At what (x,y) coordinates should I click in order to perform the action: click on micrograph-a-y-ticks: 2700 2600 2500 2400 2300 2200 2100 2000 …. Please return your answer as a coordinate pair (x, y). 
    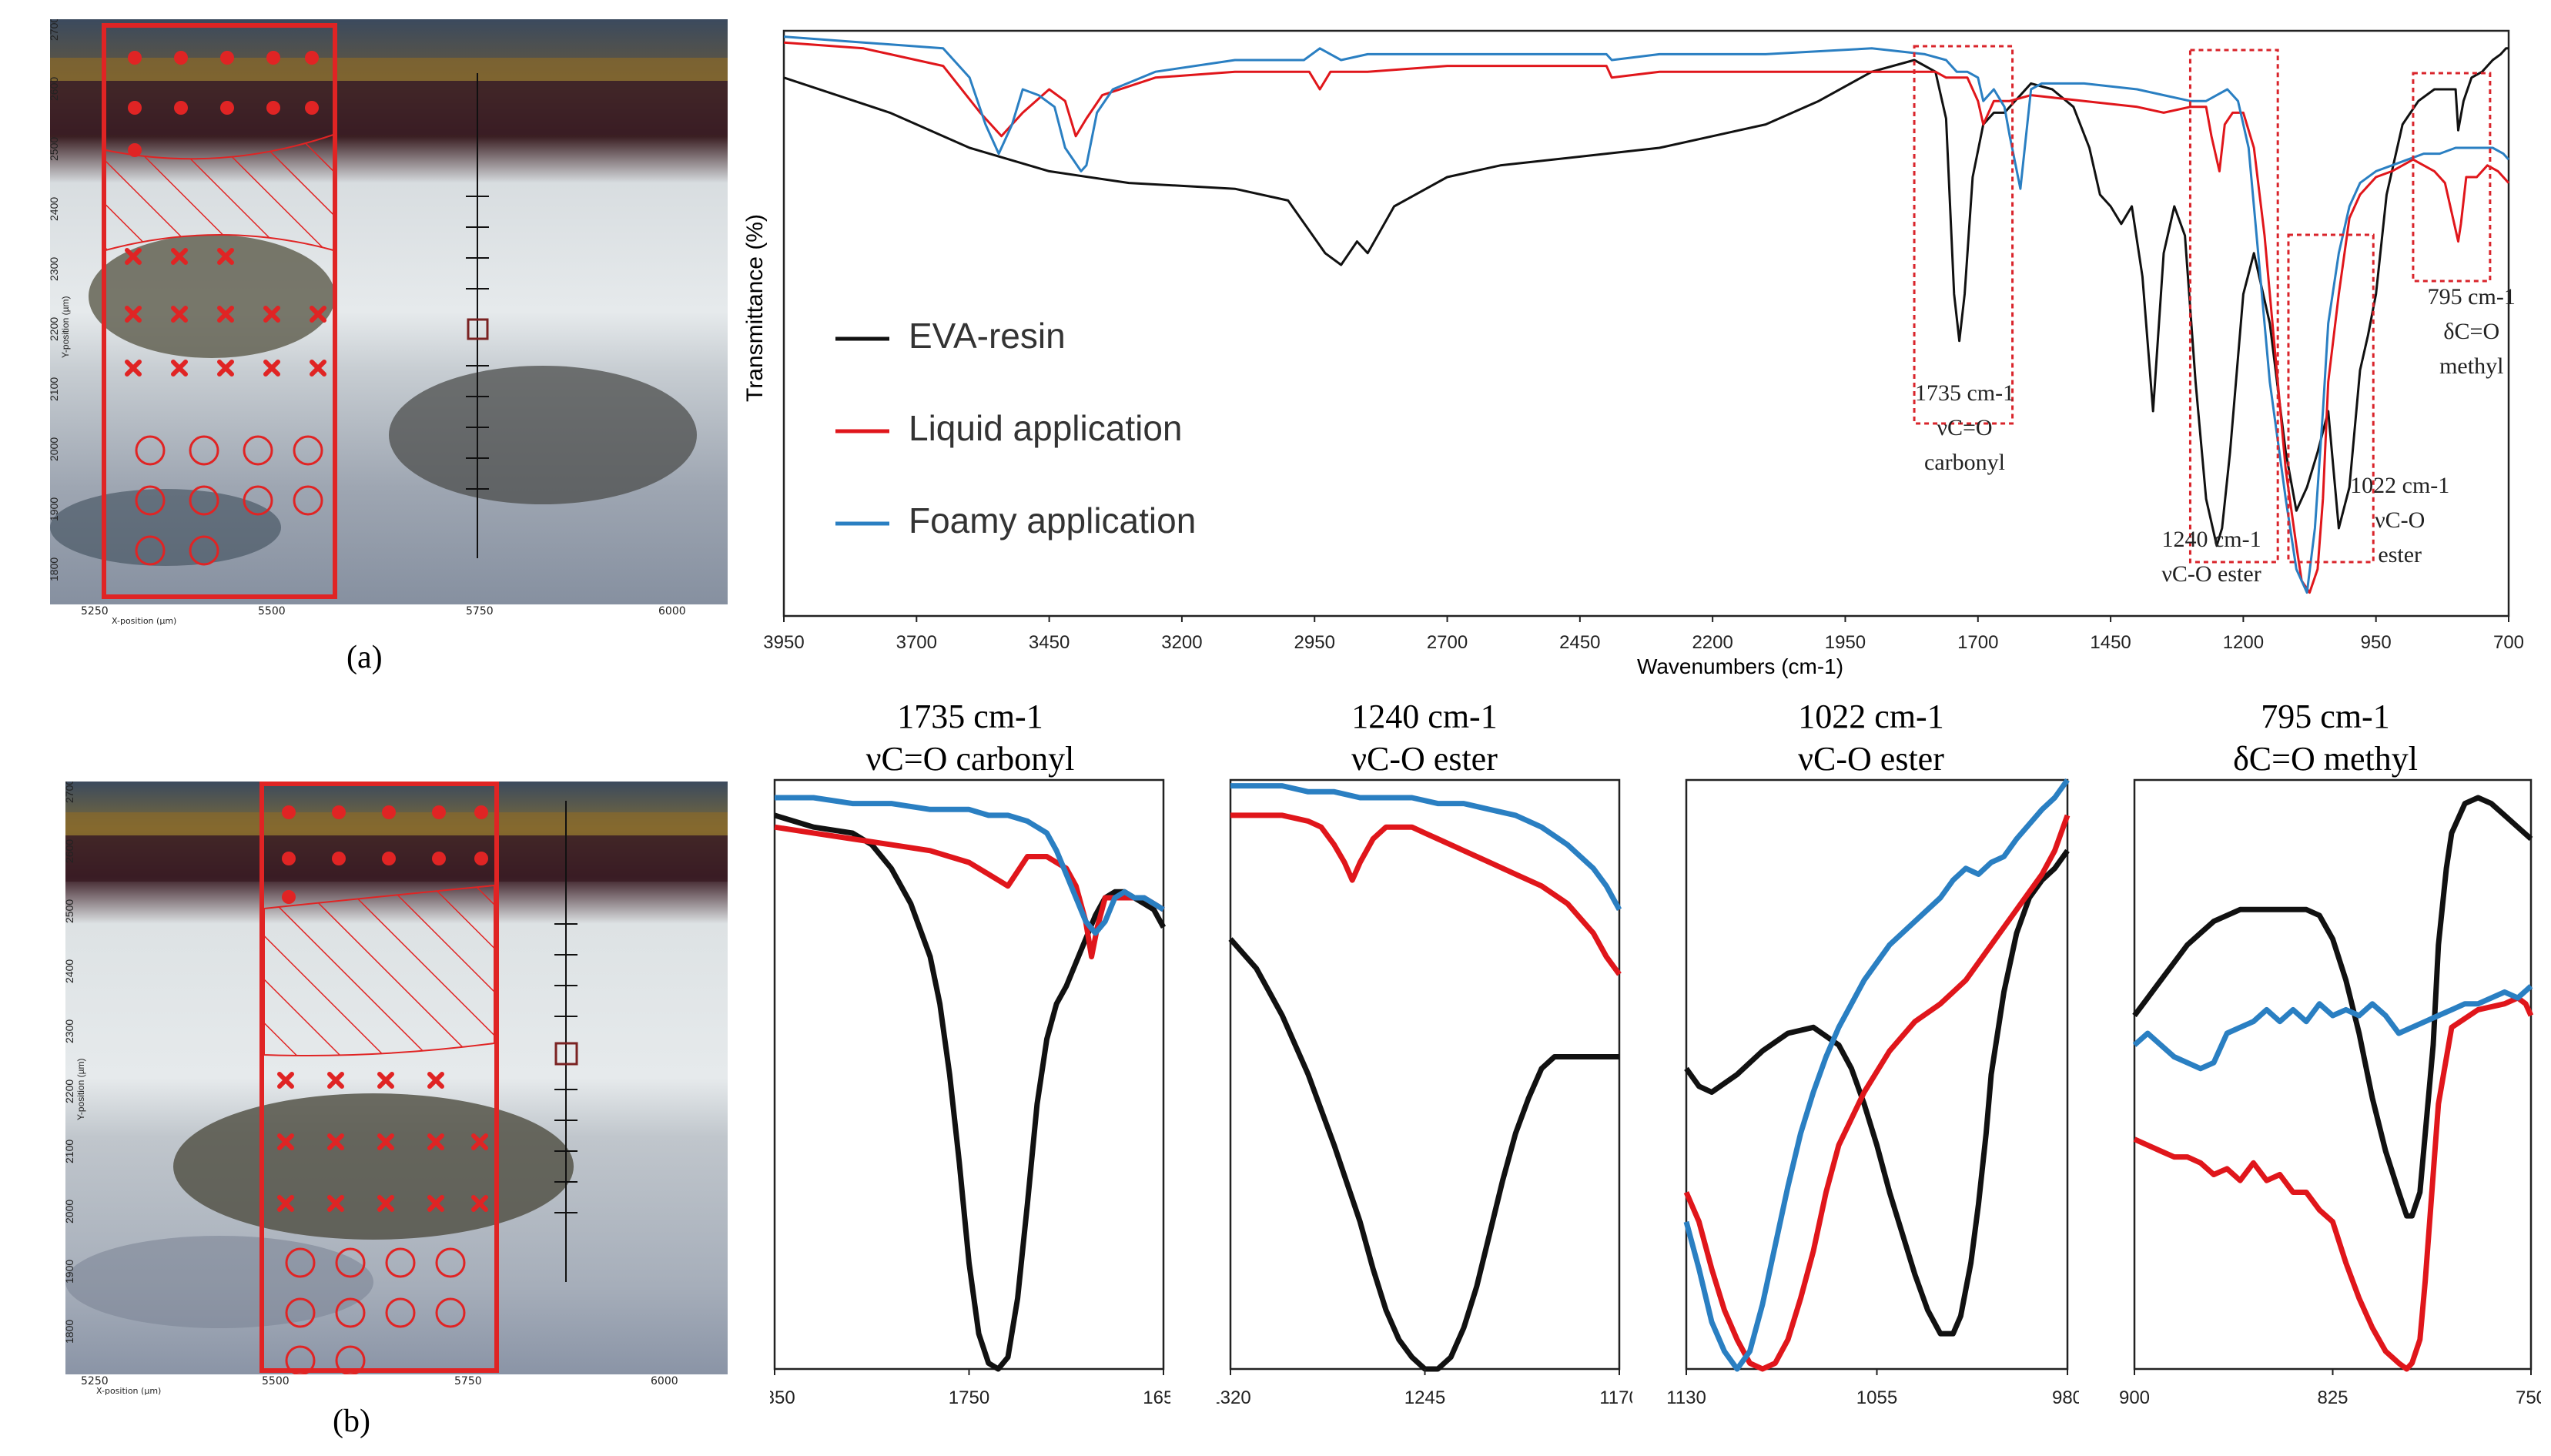
    Looking at the image, I should click on (55, 300).